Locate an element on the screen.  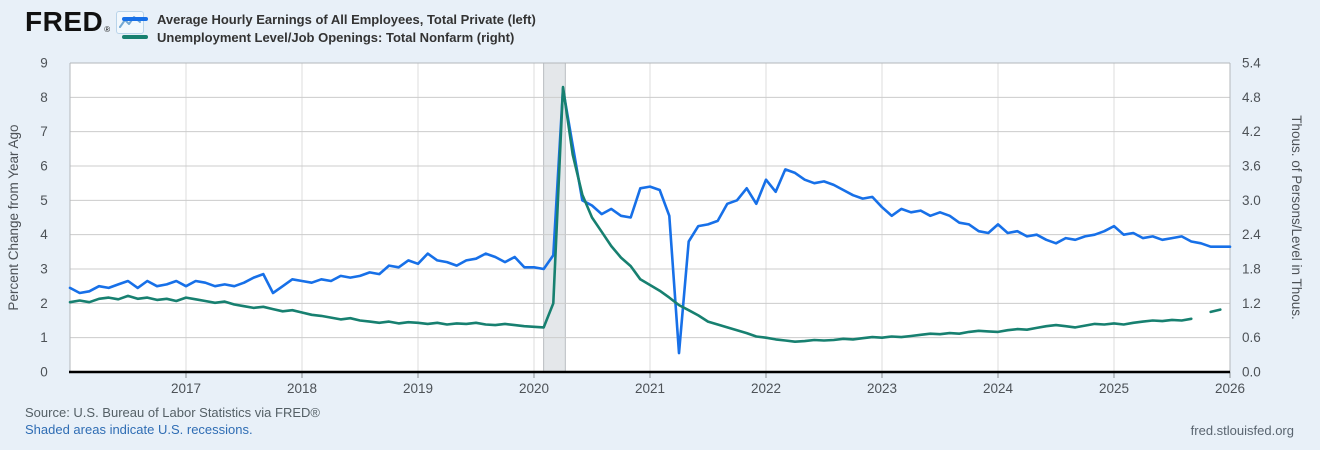
x-axis-tick-label: 2024 is located at coordinates (998, 388).